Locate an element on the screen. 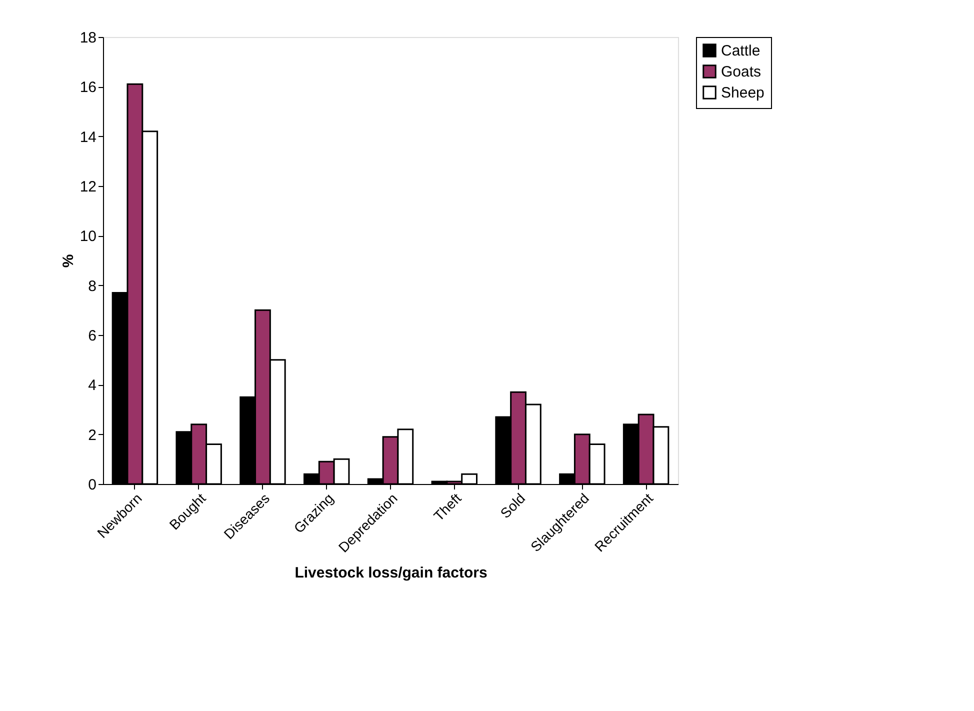  legend-label: Cattle is located at coordinates (740, 51).